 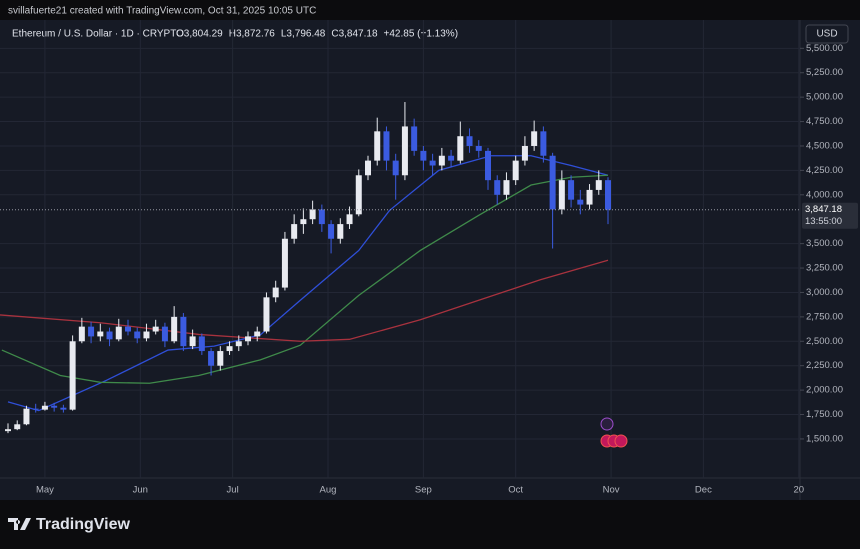 I want to click on y-tick-label: 3,000.00, so click(x=824, y=292).